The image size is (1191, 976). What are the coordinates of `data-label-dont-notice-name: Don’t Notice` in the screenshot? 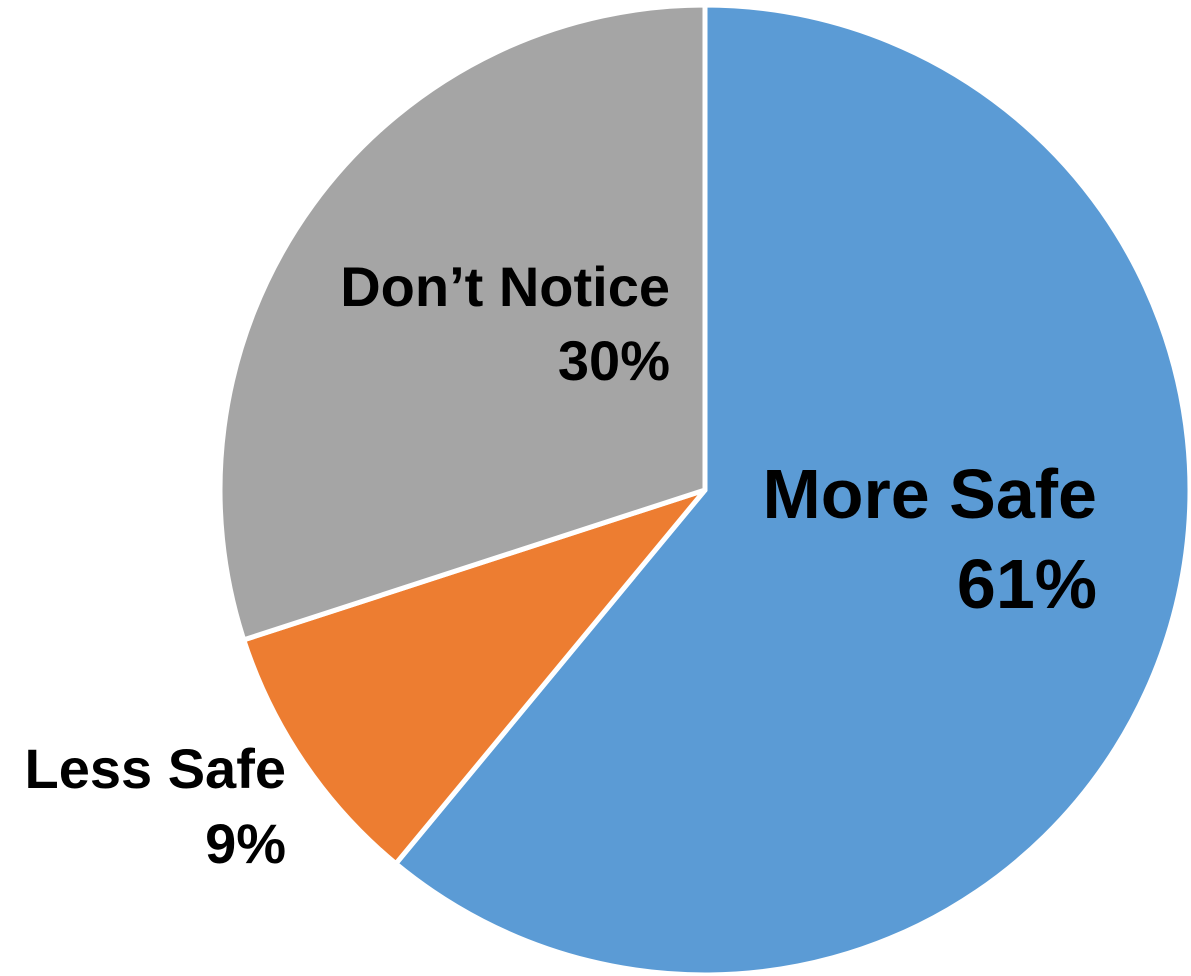 It's located at (505, 286).